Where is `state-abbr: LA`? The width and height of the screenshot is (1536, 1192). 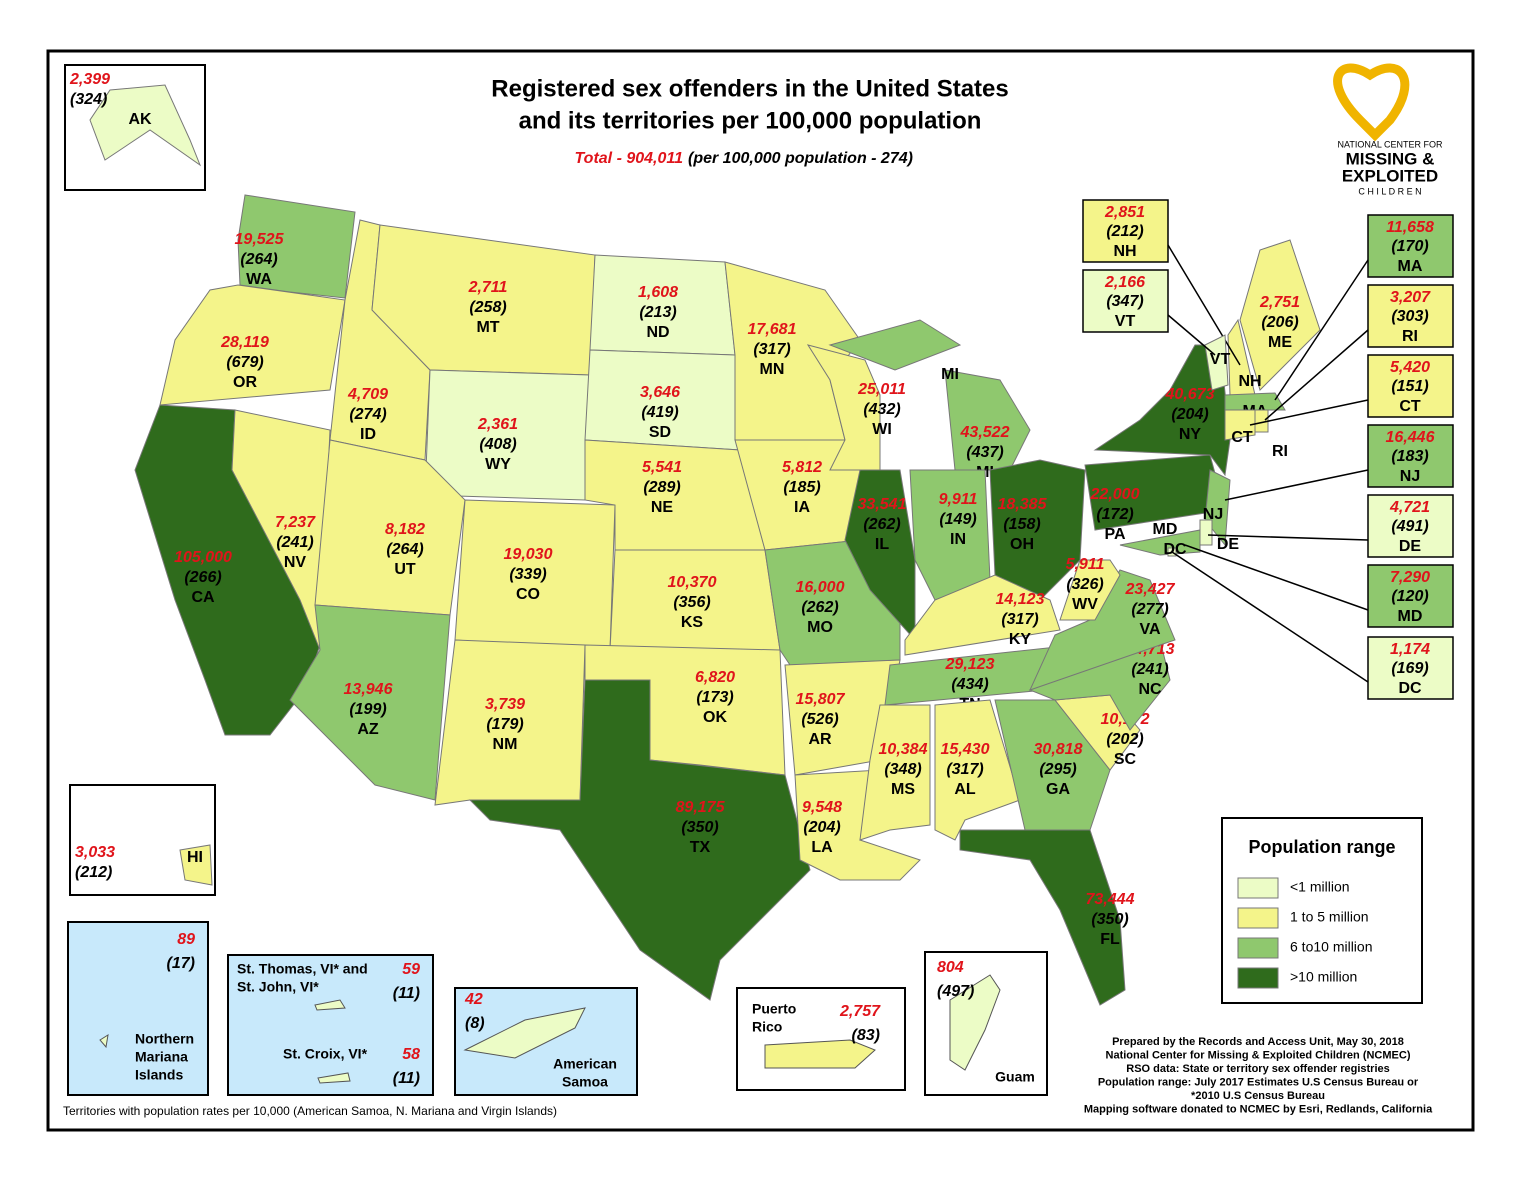
state-abbr: LA is located at coordinates (822, 847).